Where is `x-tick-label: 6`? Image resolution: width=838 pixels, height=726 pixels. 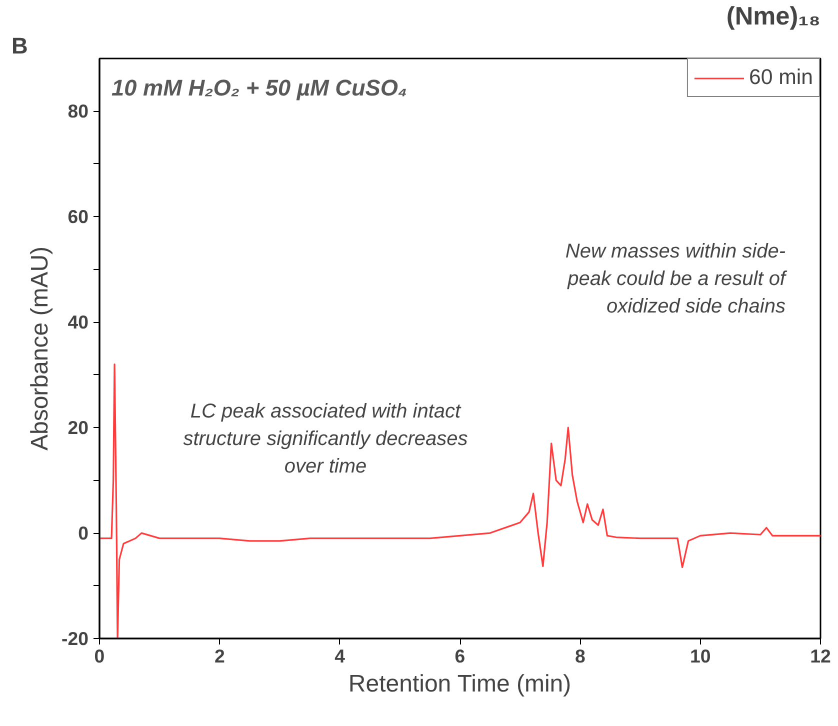
x-tick-label: 6 is located at coordinates (460, 656).